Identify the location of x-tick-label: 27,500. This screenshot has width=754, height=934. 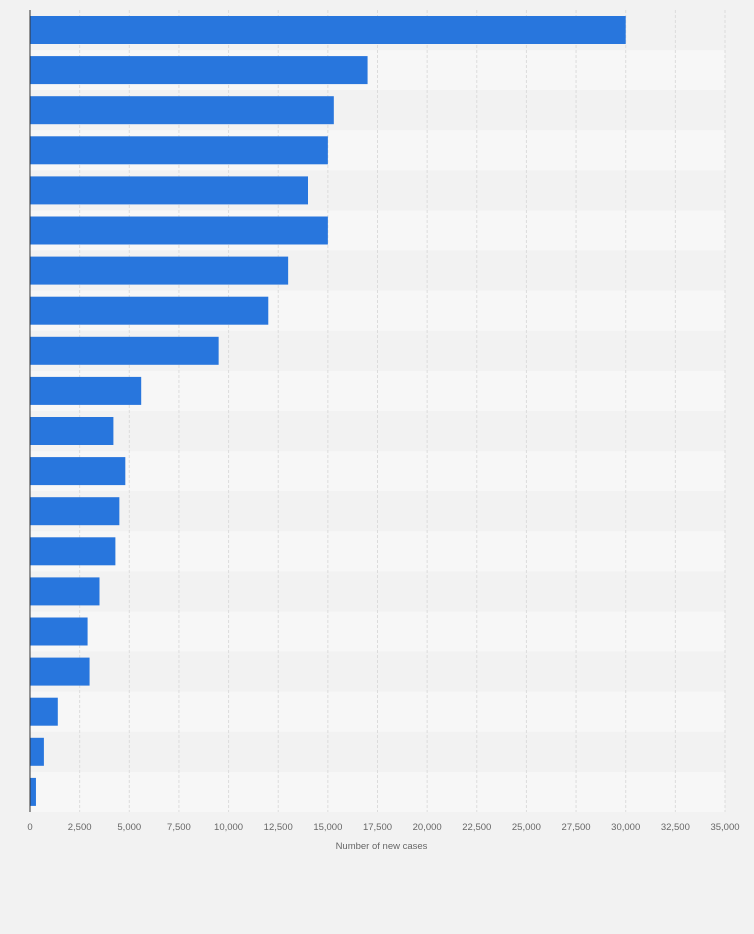
(576, 827).